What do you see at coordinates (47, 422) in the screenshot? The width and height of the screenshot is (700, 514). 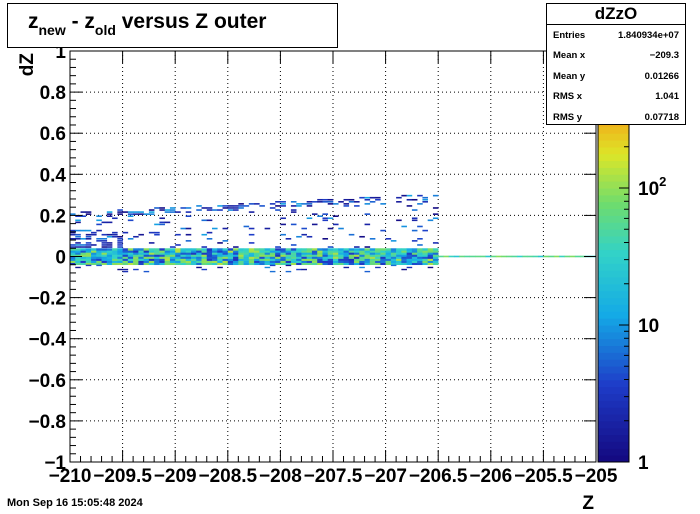 I see `y-tick-label: −0.8` at bounding box center [47, 422].